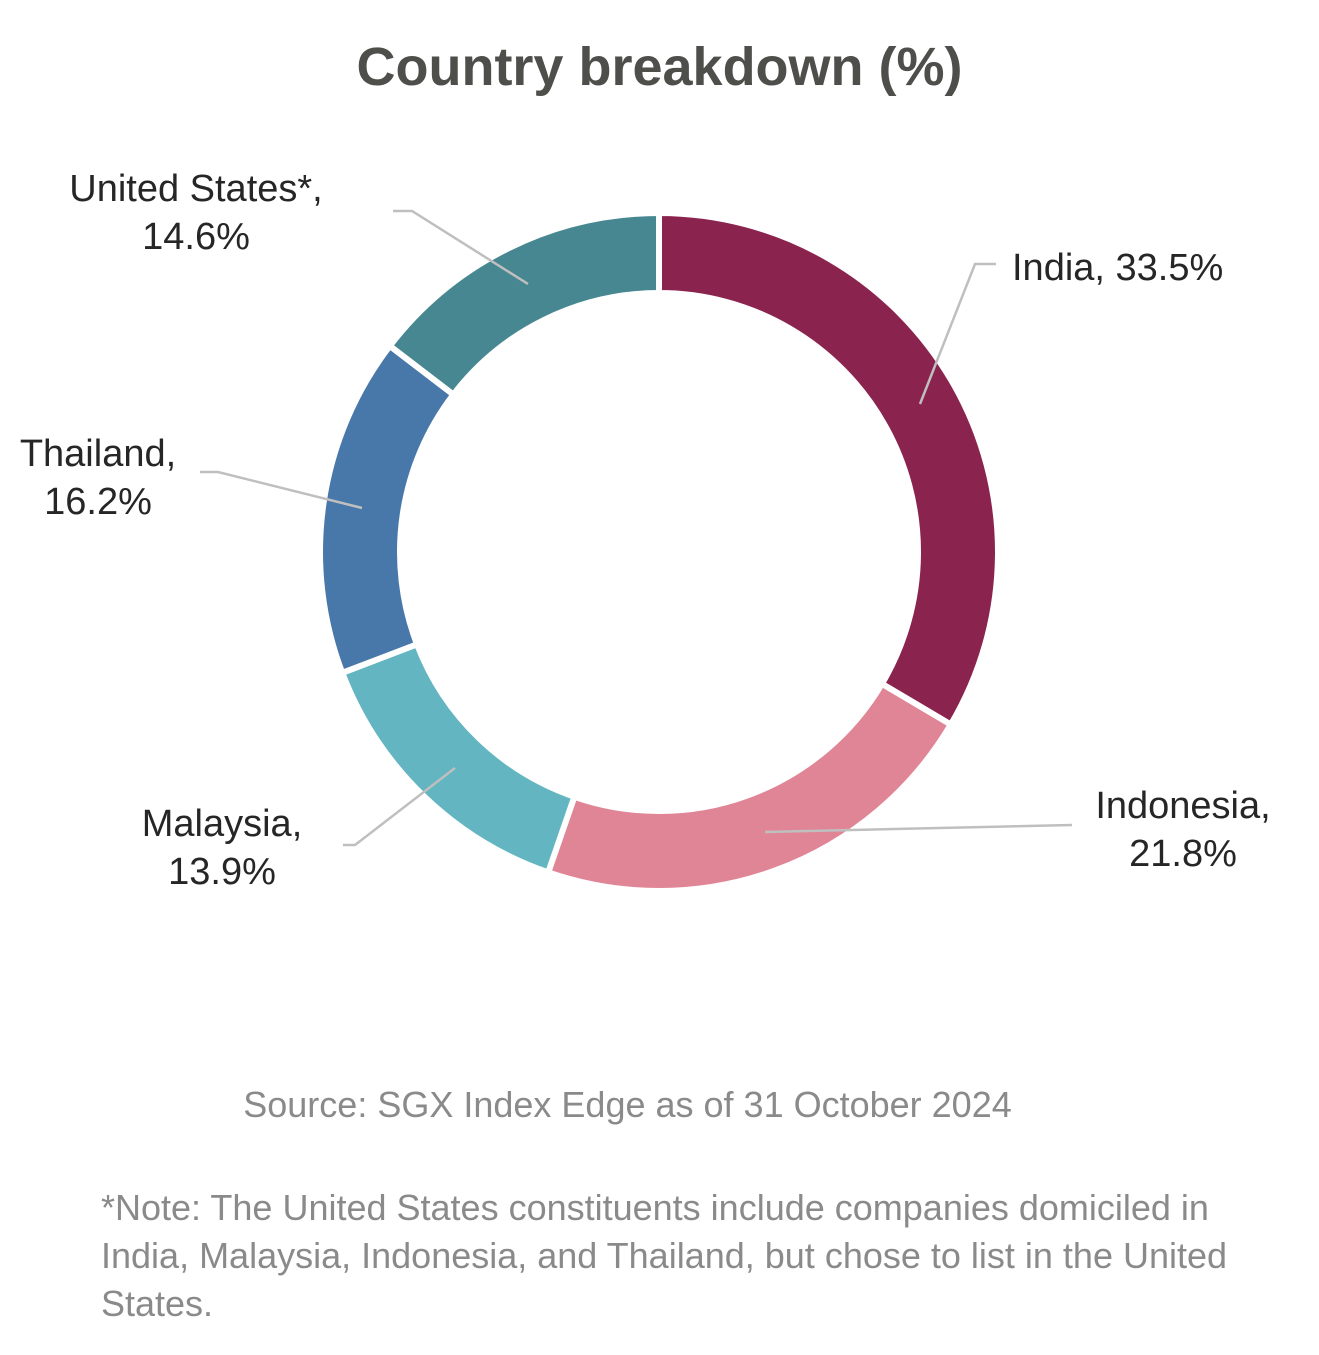 This screenshot has height=1355, width=1319. What do you see at coordinates (222, 872) in the screenshot?
I see `data-label-line: 13.9%` at bounding box center [222, 872].